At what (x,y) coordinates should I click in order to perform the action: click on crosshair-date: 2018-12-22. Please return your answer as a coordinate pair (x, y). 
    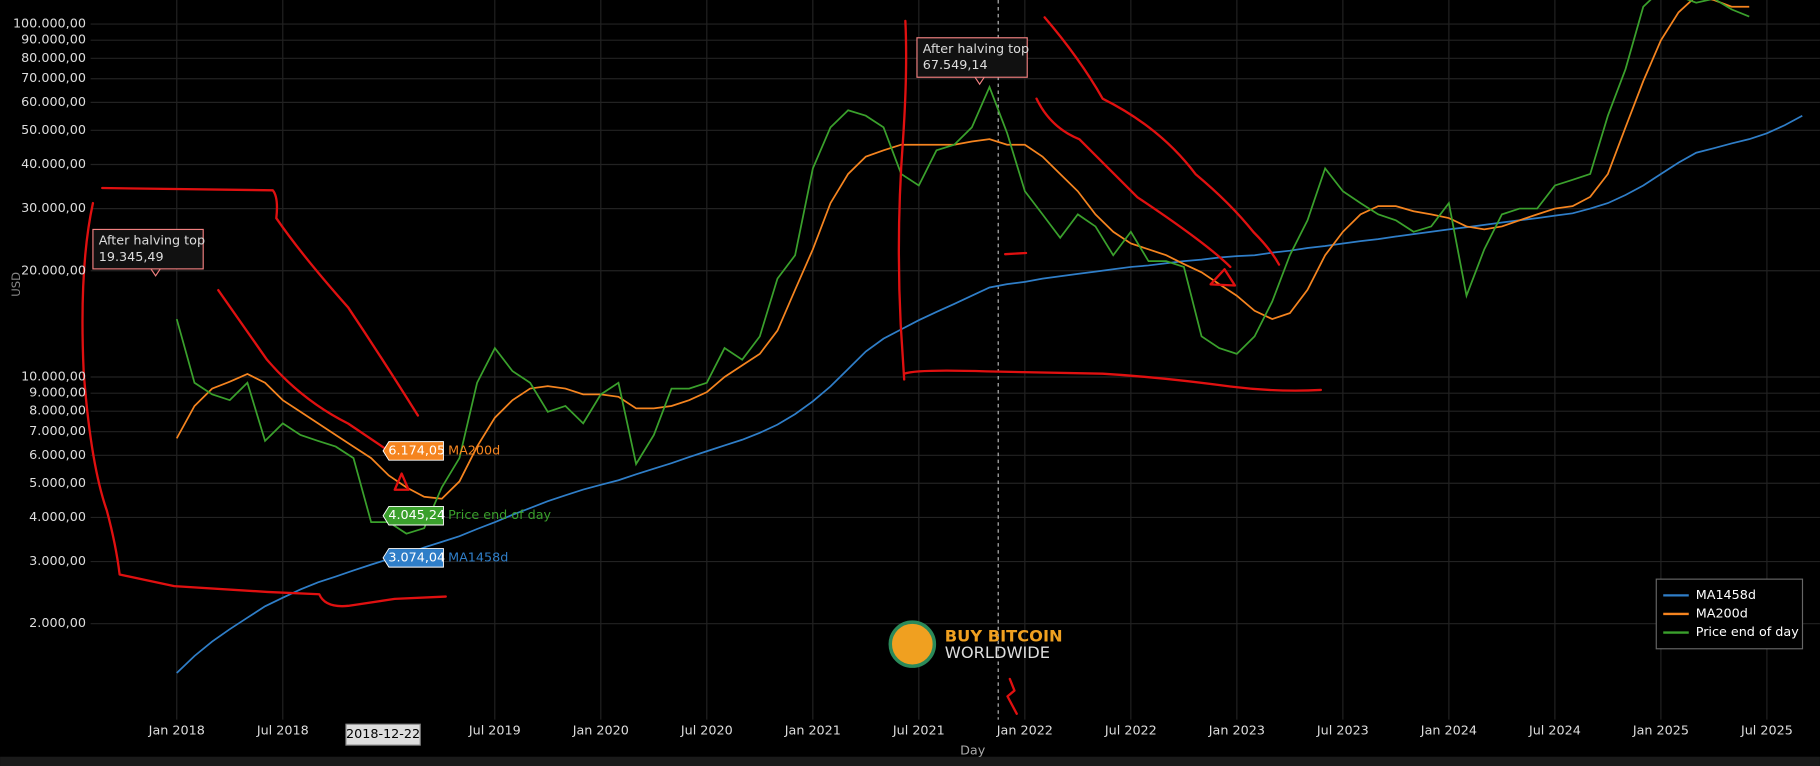
    Looking at the image, I should click on (383, 734).